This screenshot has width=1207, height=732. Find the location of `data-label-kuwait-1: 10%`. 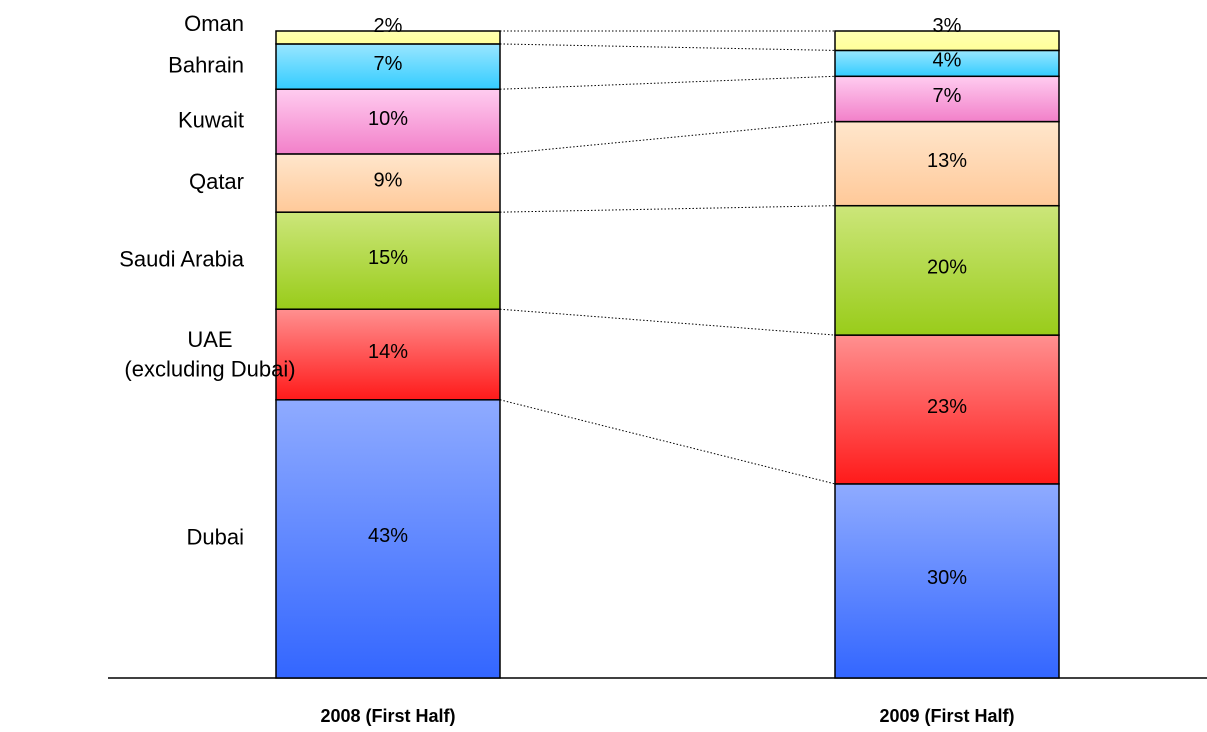

data-label-kuwait-1: 10% is located at coordinates (388, 119).